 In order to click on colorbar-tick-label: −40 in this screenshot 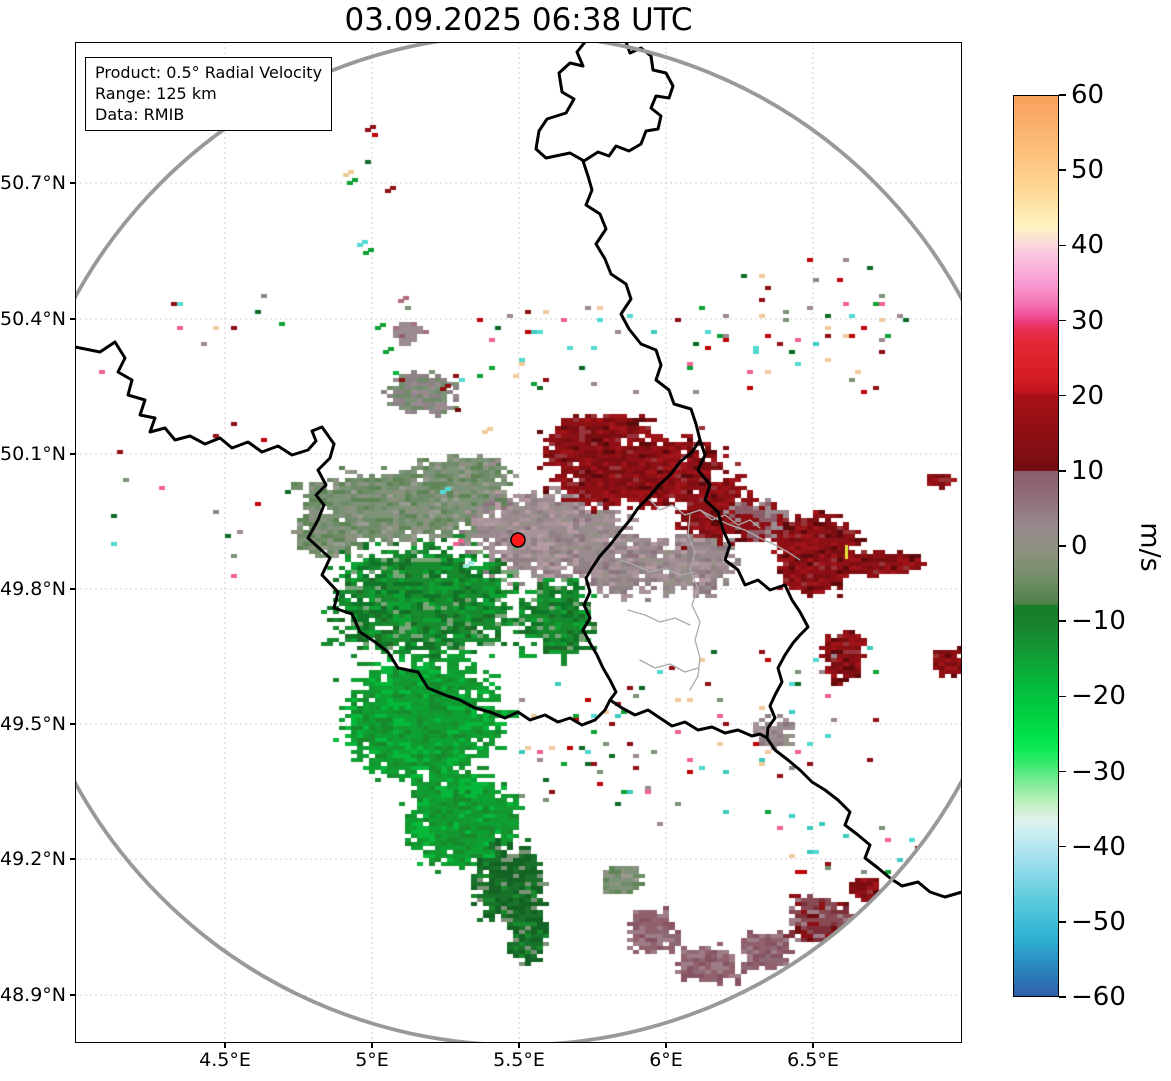, I will do `click(1098, 846)`.